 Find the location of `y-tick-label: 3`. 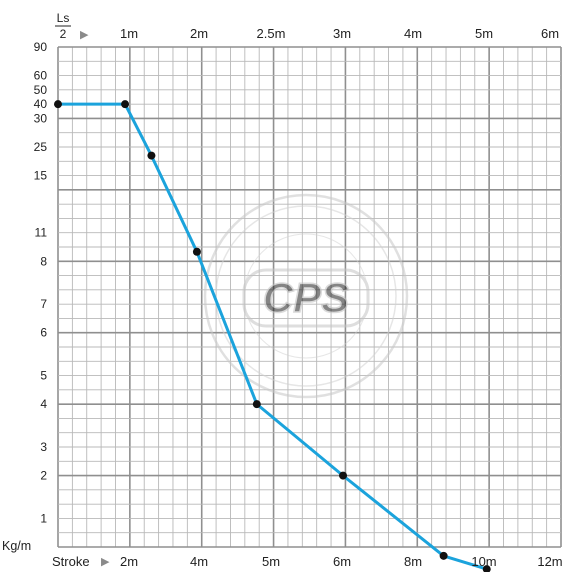

y-tick-label: 3 is located at coordinates (43, 447).